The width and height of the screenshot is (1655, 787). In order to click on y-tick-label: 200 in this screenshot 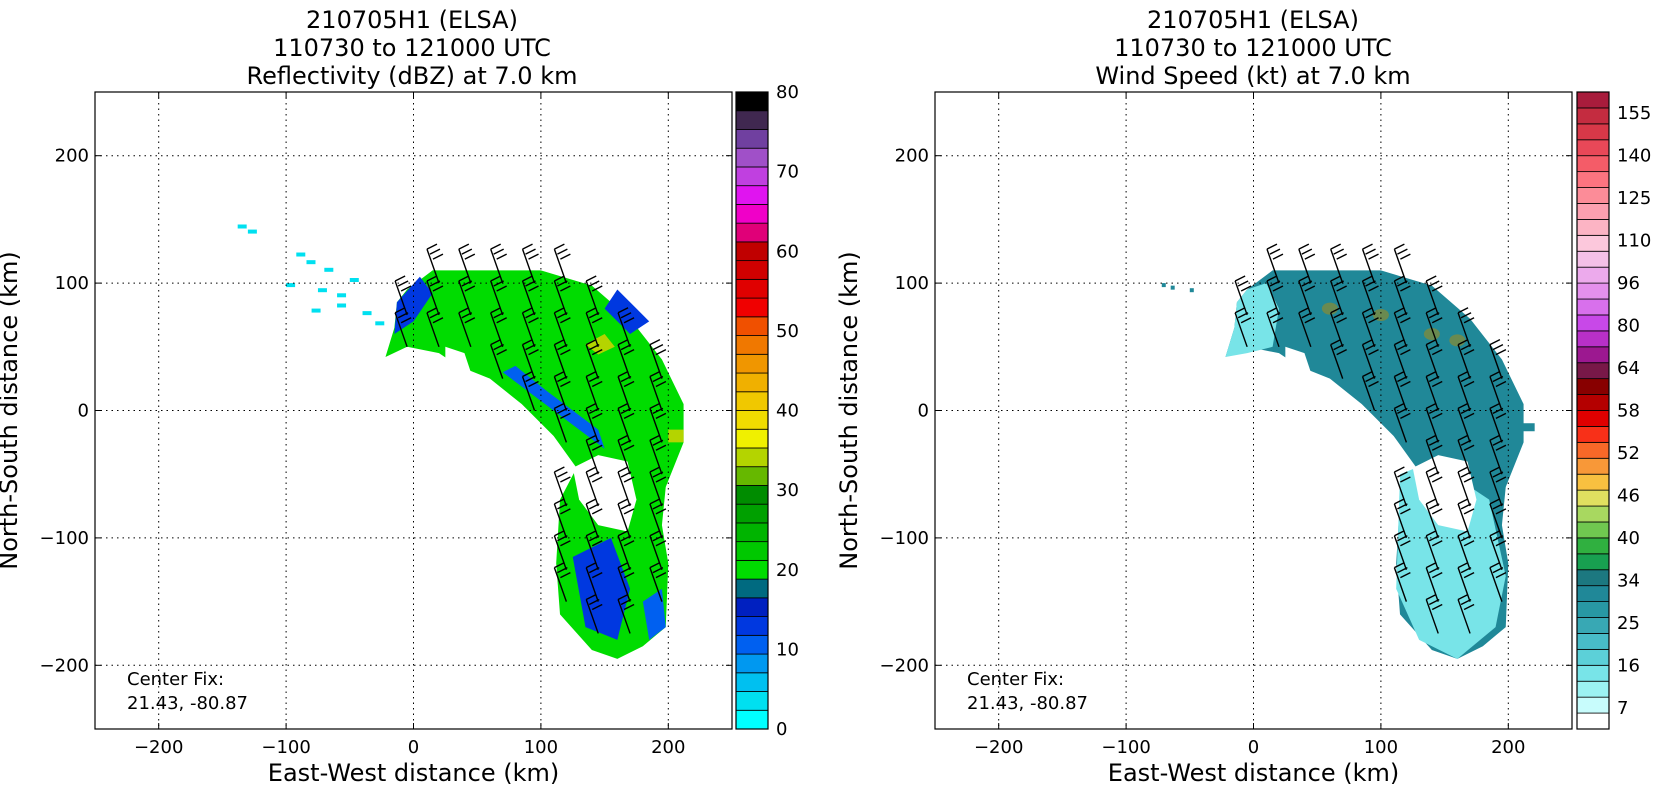, I will do `click(72, 156)`.